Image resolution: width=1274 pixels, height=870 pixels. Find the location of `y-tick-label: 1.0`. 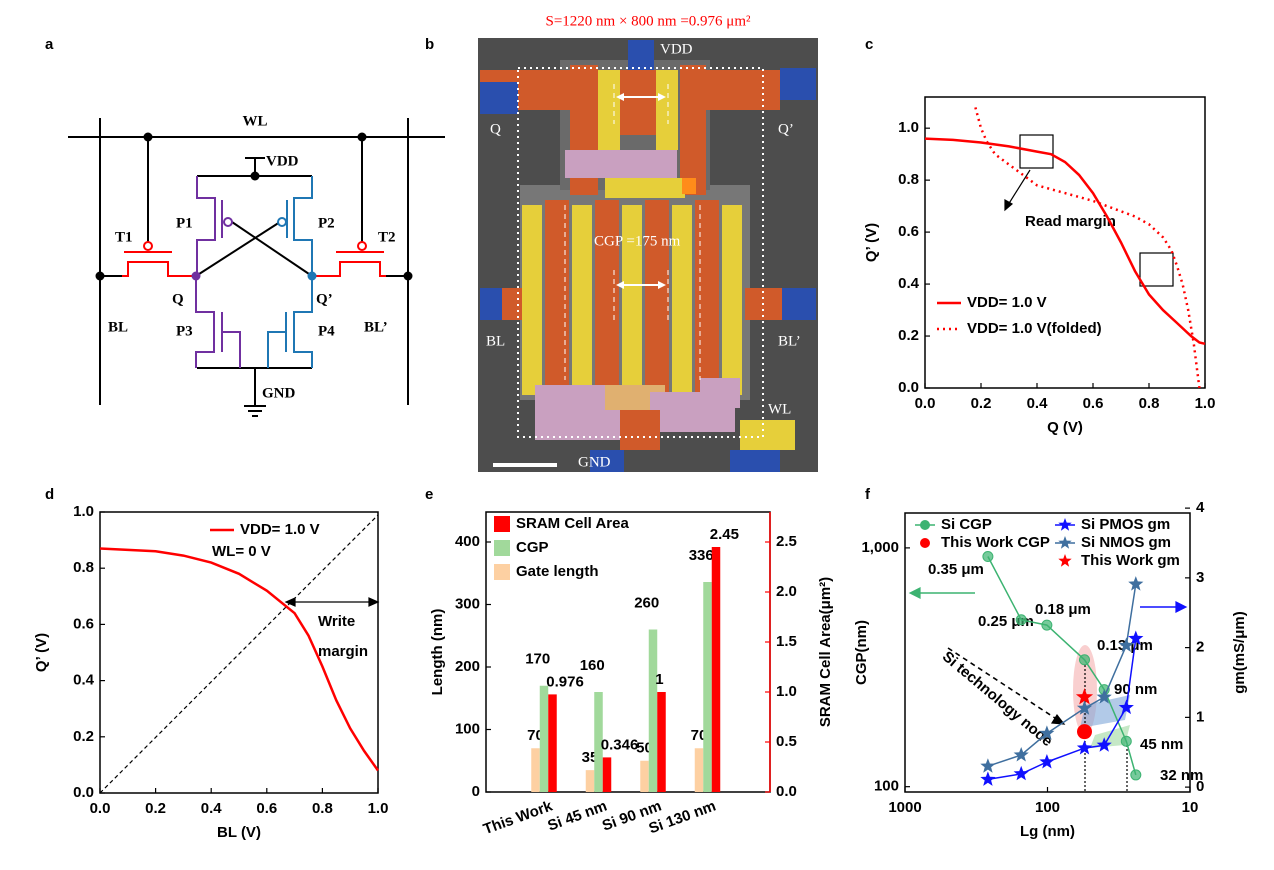

y-tick-label: 1.0 is located at coordinates (908, 127).